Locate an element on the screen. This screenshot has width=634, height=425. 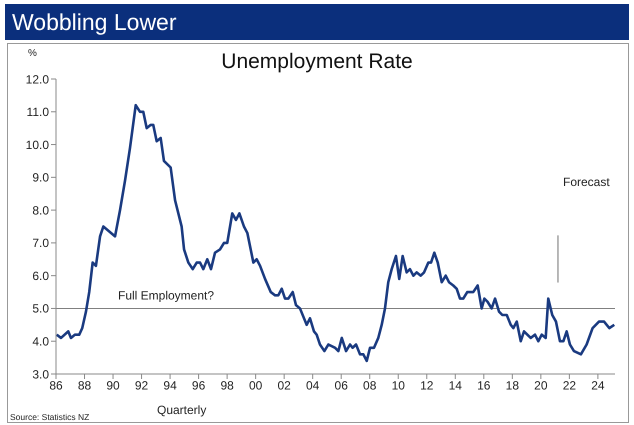
x-tick-label: 86 is located at coordinates (56, 385).